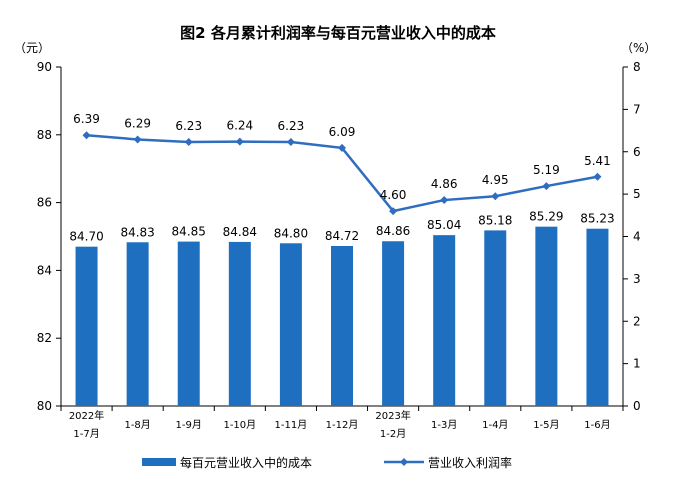  I want to click on line-value-label: 5.19, so click(546, 170).